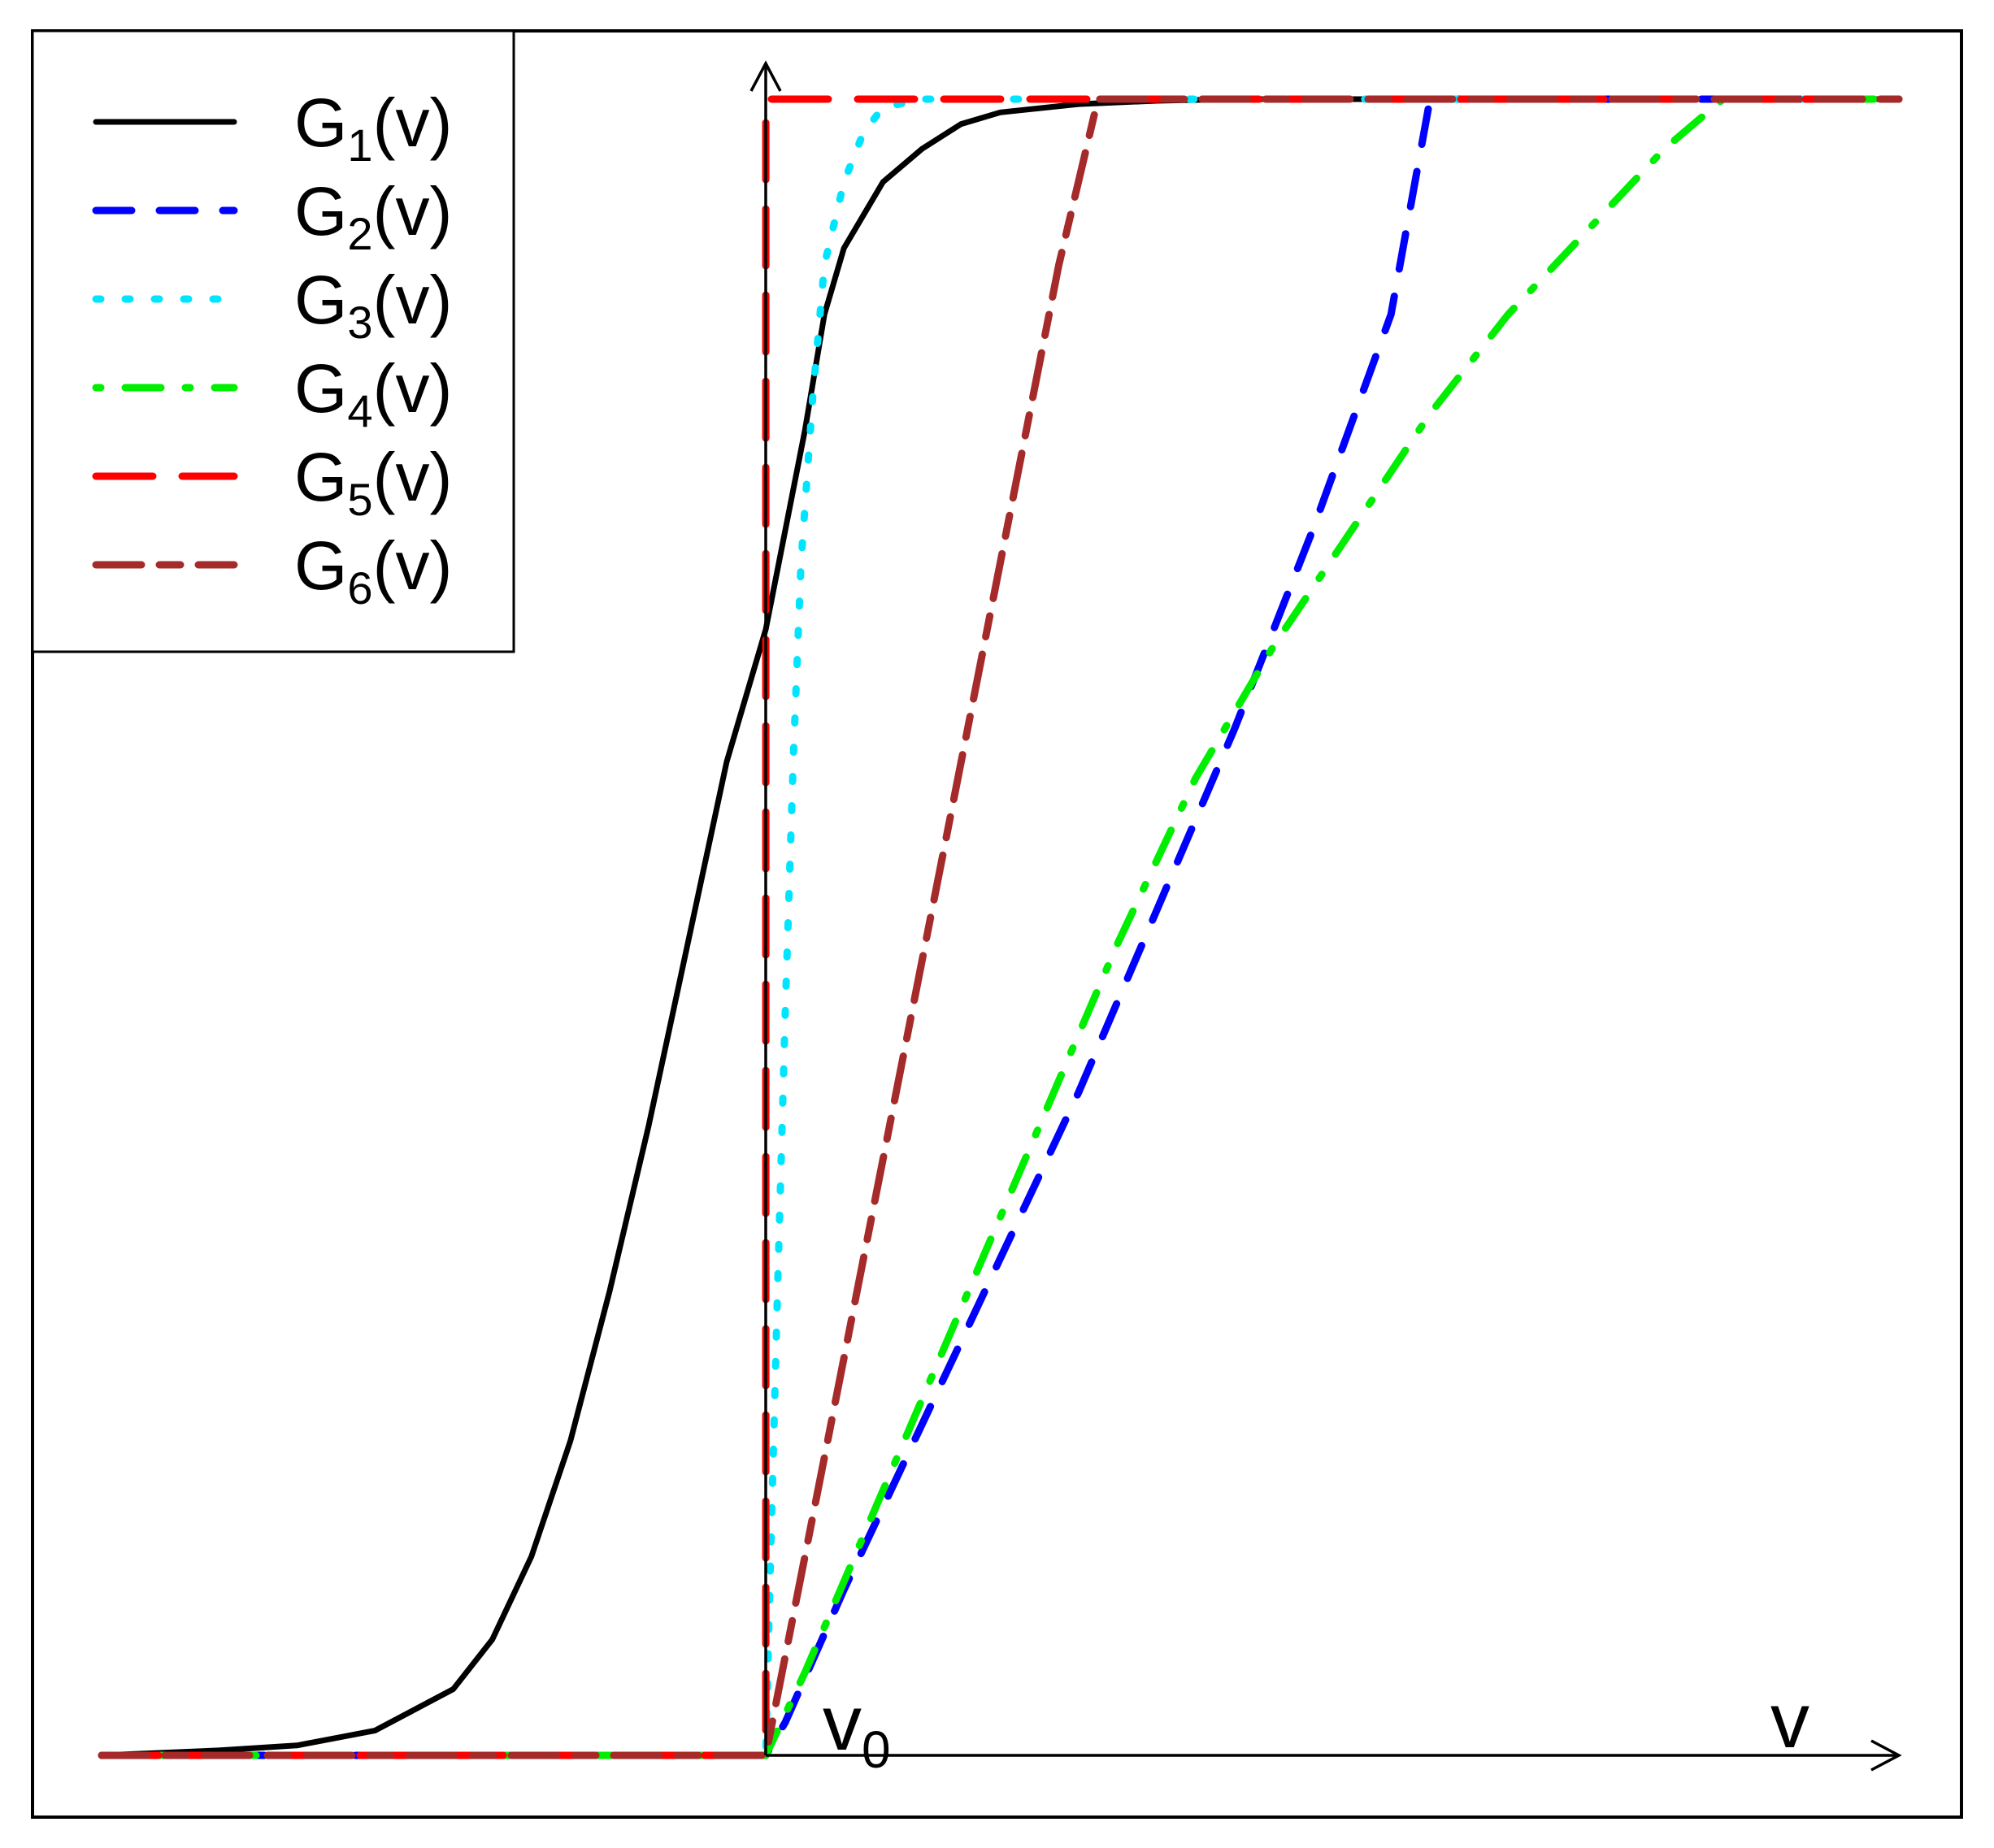 Image resolution: width=1994 pixels, height=1848 pixels. Describe the element at coordinates (373, 570) in the screenshot. I see `legend-label-g6: G6(v)` at that location.